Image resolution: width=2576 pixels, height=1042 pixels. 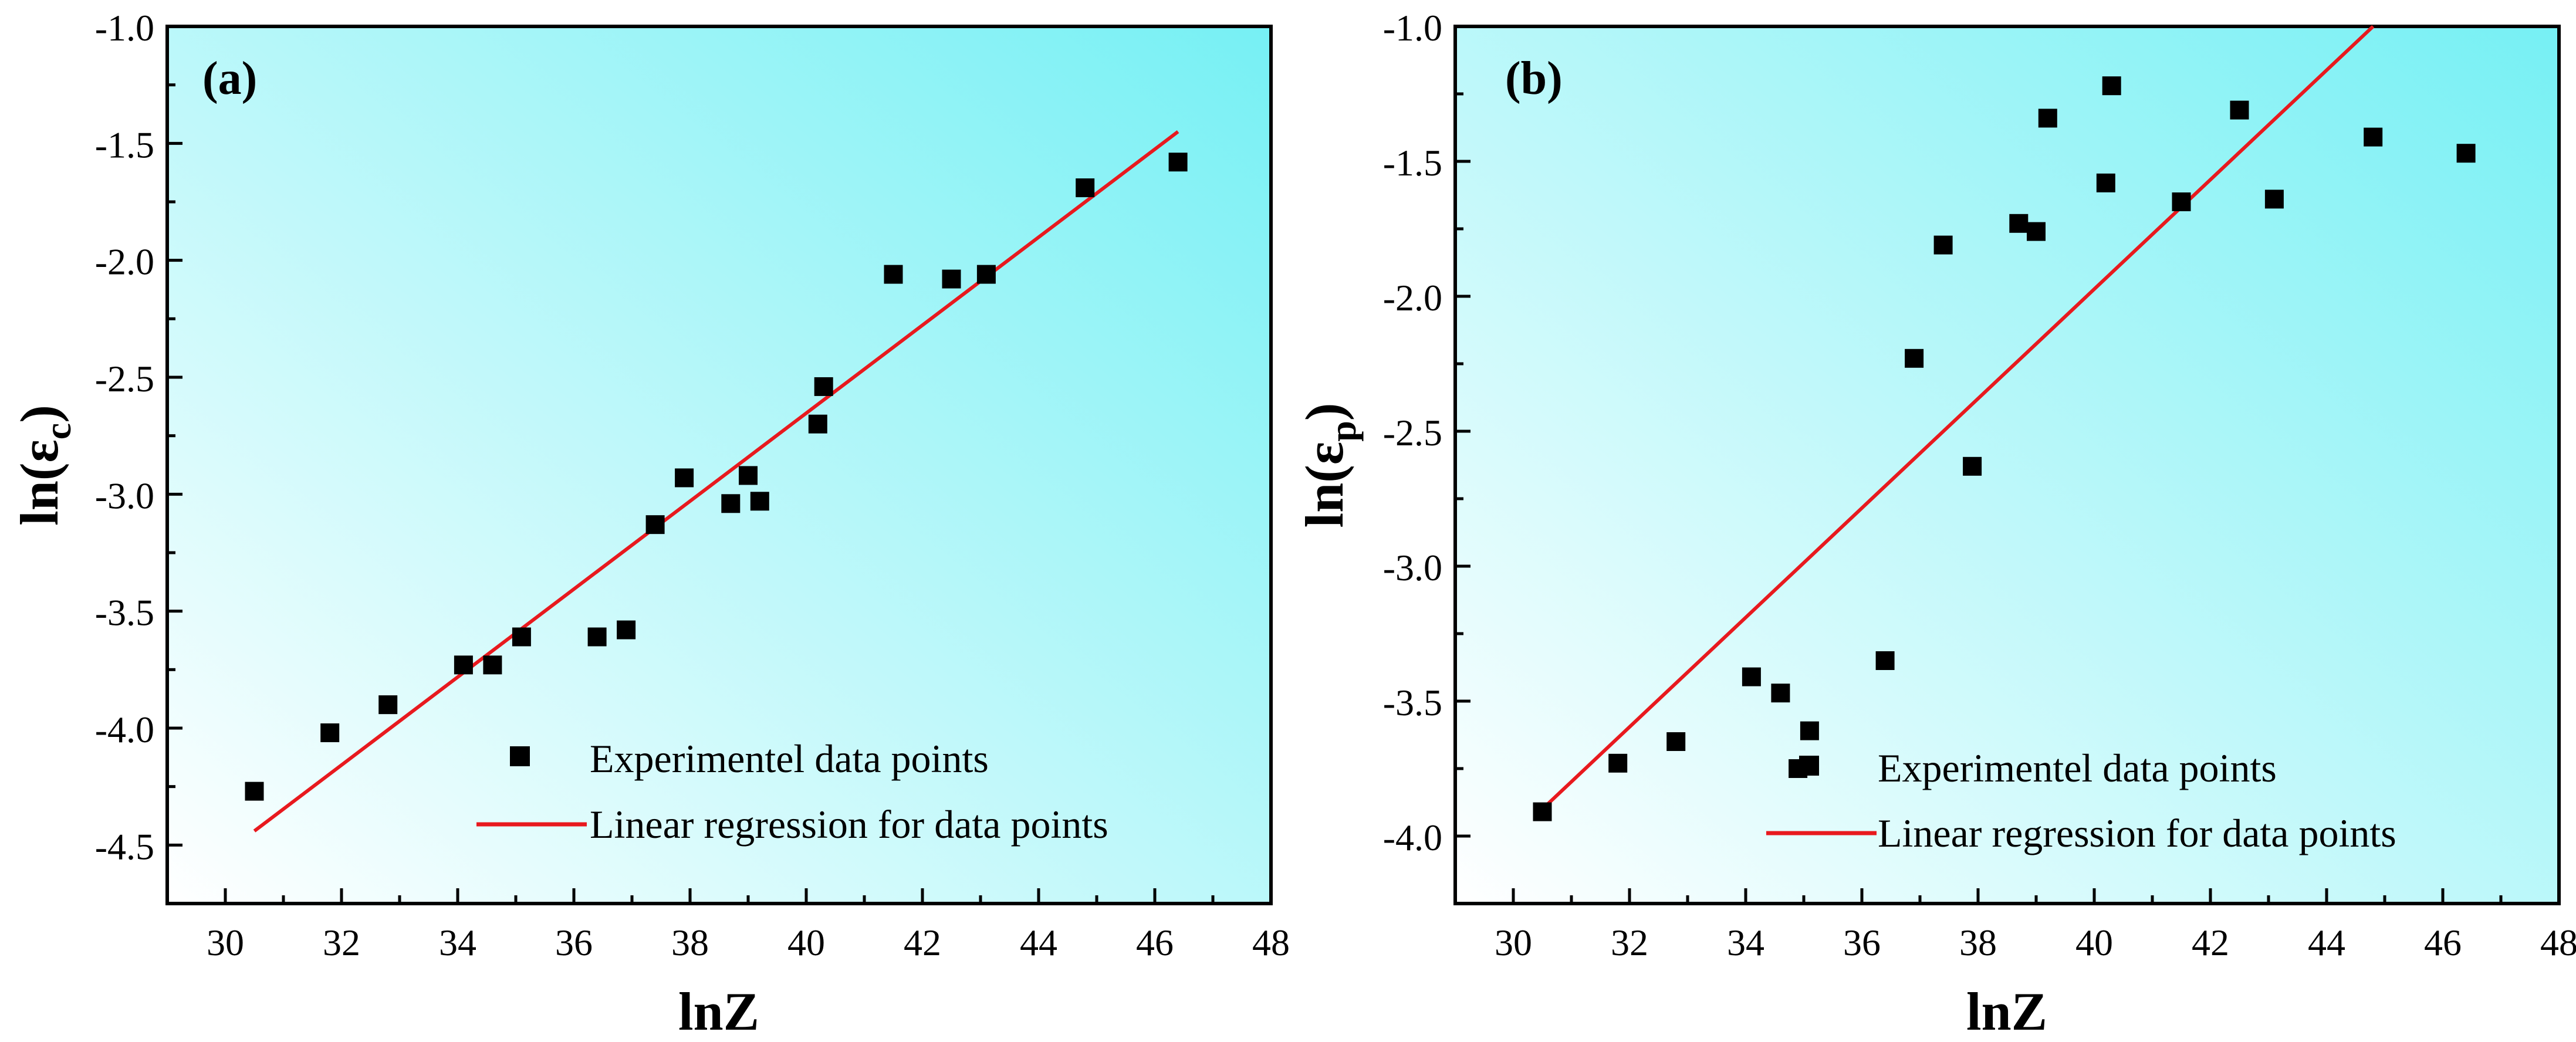 What do you see at coordinates (2077, 768) in the screenshot?
I see `legend-b-scatter-label: Experimentel data points` at bounding box center [2077, 768].